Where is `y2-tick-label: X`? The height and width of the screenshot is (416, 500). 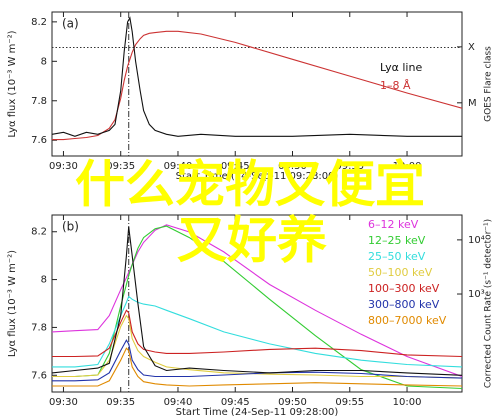
y2-tick-label: X is located at coordinates (471, 47).